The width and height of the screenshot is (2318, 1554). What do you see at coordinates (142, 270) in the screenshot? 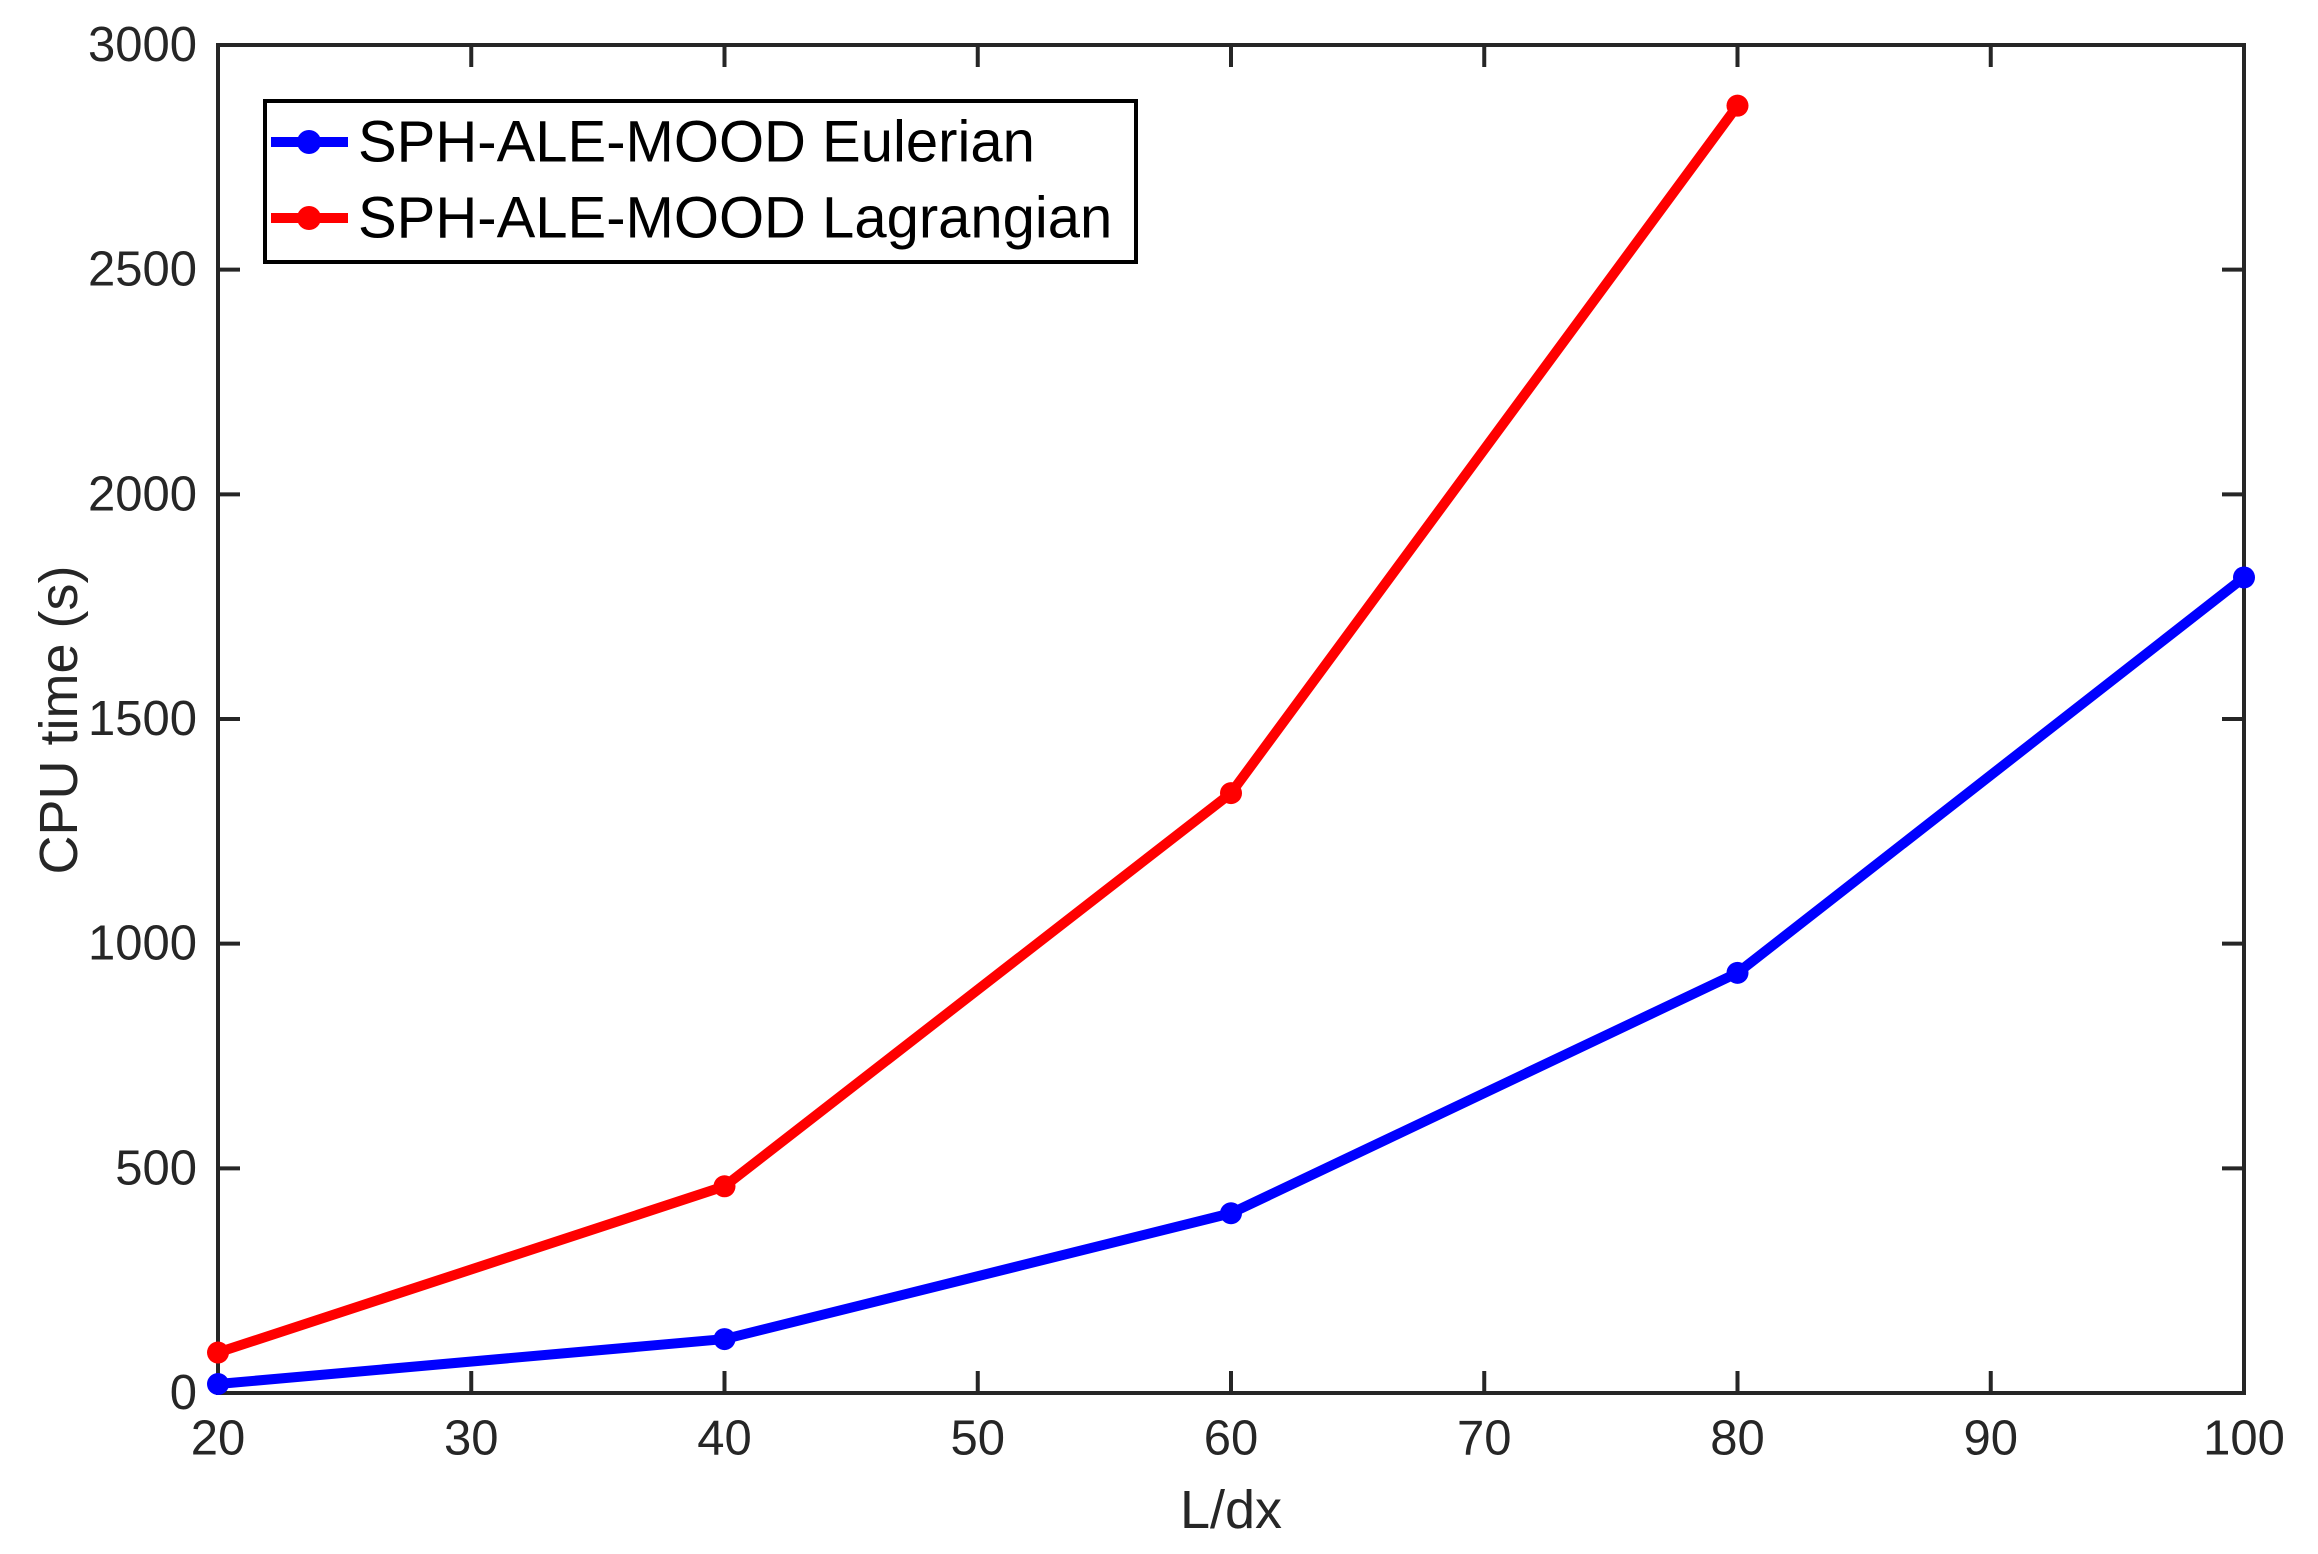
I see `y-tick-label: 2500` at bounding box center [142, 270].